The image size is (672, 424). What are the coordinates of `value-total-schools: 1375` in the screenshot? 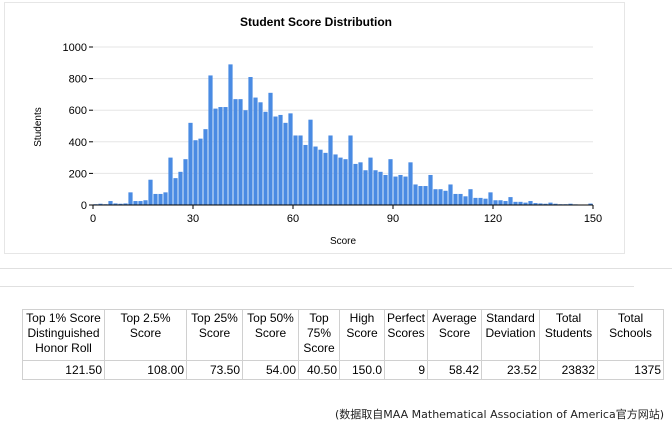 It's located at (630, 370).